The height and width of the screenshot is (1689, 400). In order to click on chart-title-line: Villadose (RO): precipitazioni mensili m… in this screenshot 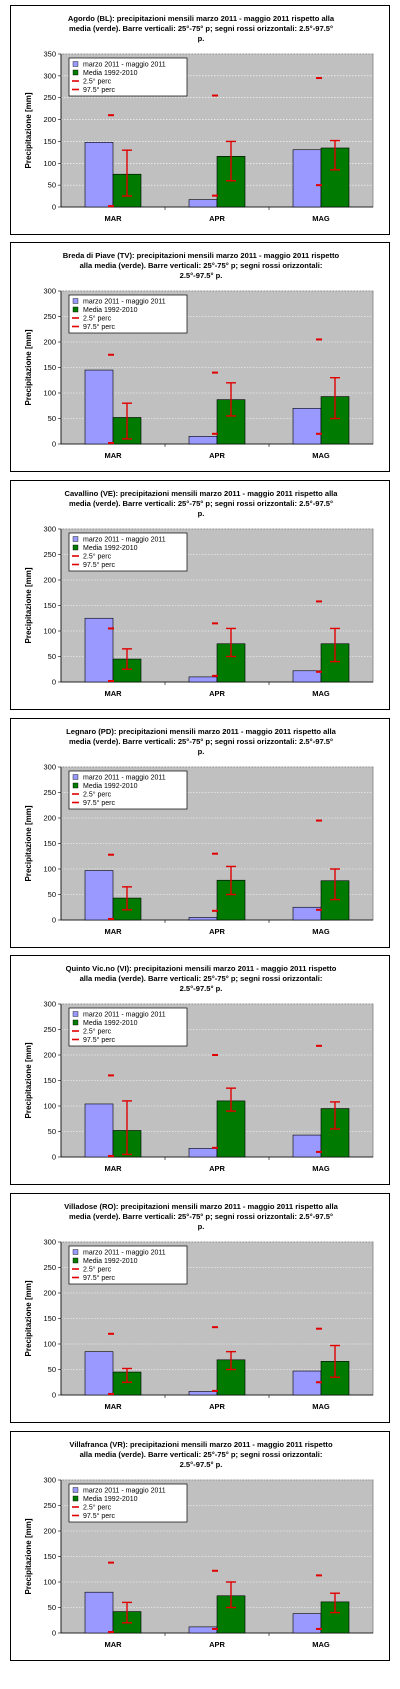, I will do `click(201, 1206)`.